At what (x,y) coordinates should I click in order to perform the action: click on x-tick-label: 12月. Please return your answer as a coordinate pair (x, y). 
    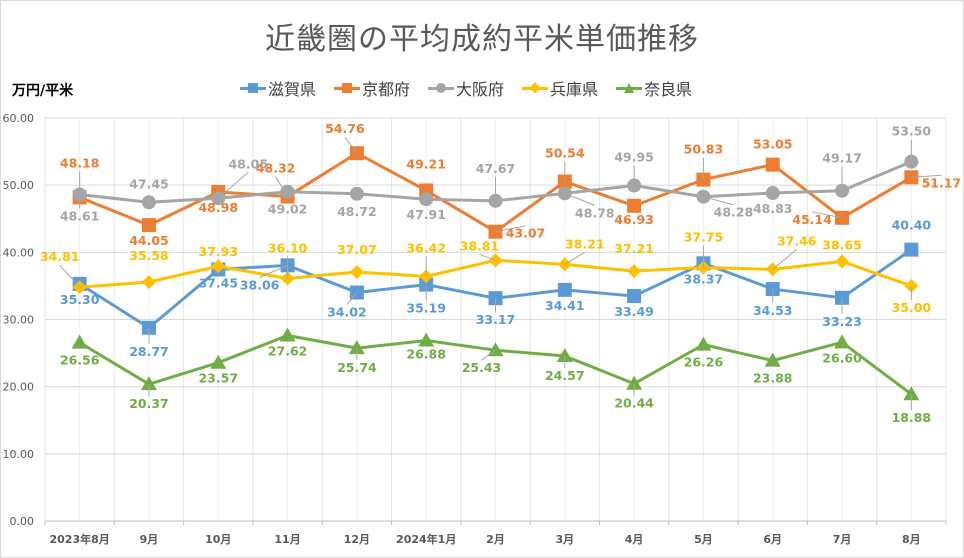
    Looking at the image, I should click on (357, 539).